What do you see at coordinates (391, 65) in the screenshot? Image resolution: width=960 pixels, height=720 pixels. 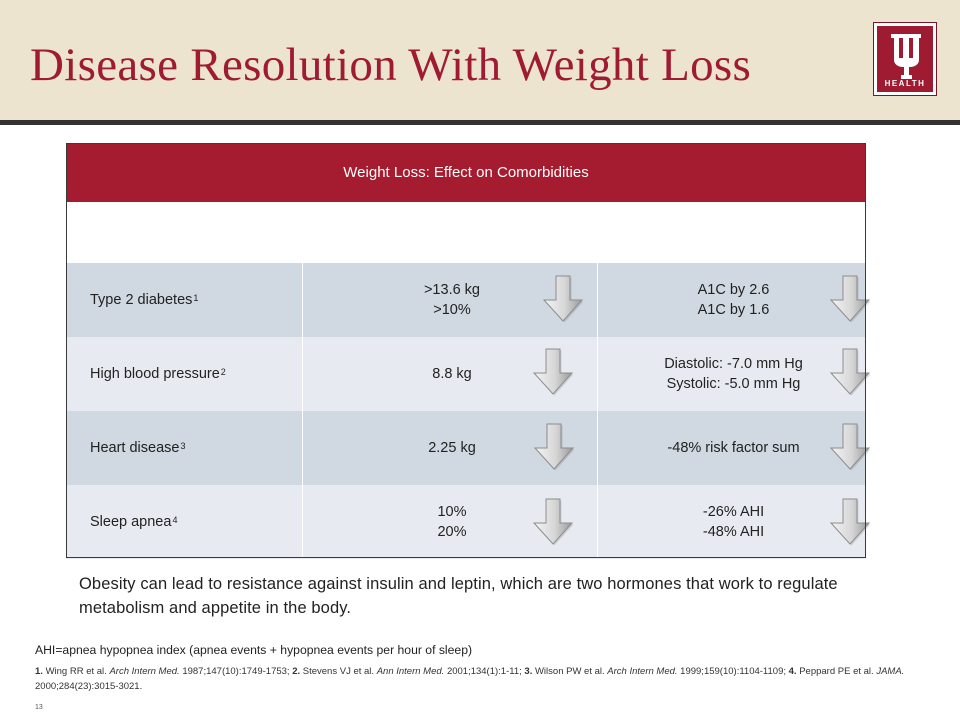 I see `slide-title: Disease Resolution With Weight Loss` at bounding box center [391, 65].